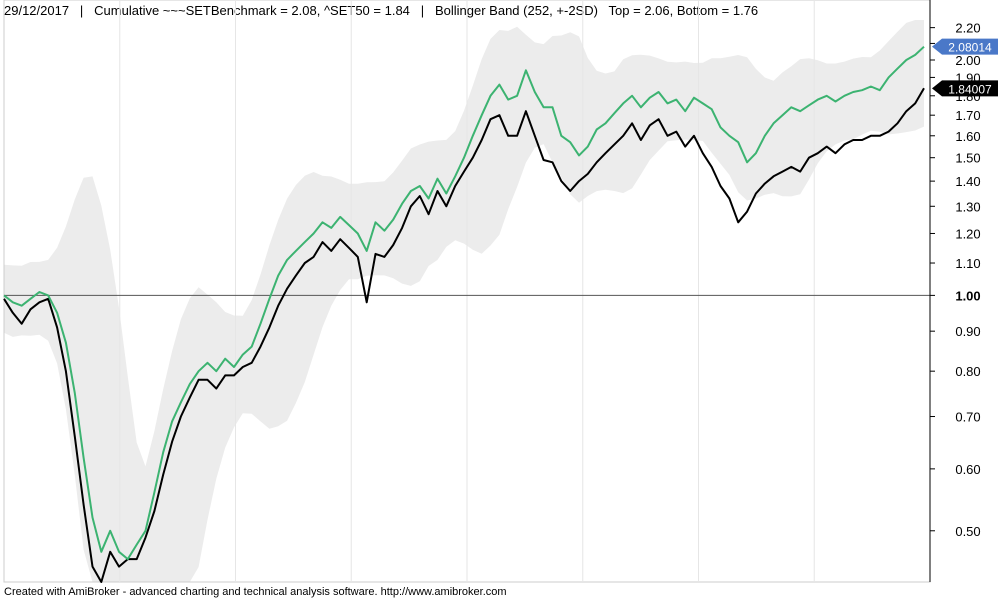 This screenshot has height=600, width=1000. I want to click on value-labels: 2.08014 1.84007, so click(965, 67).